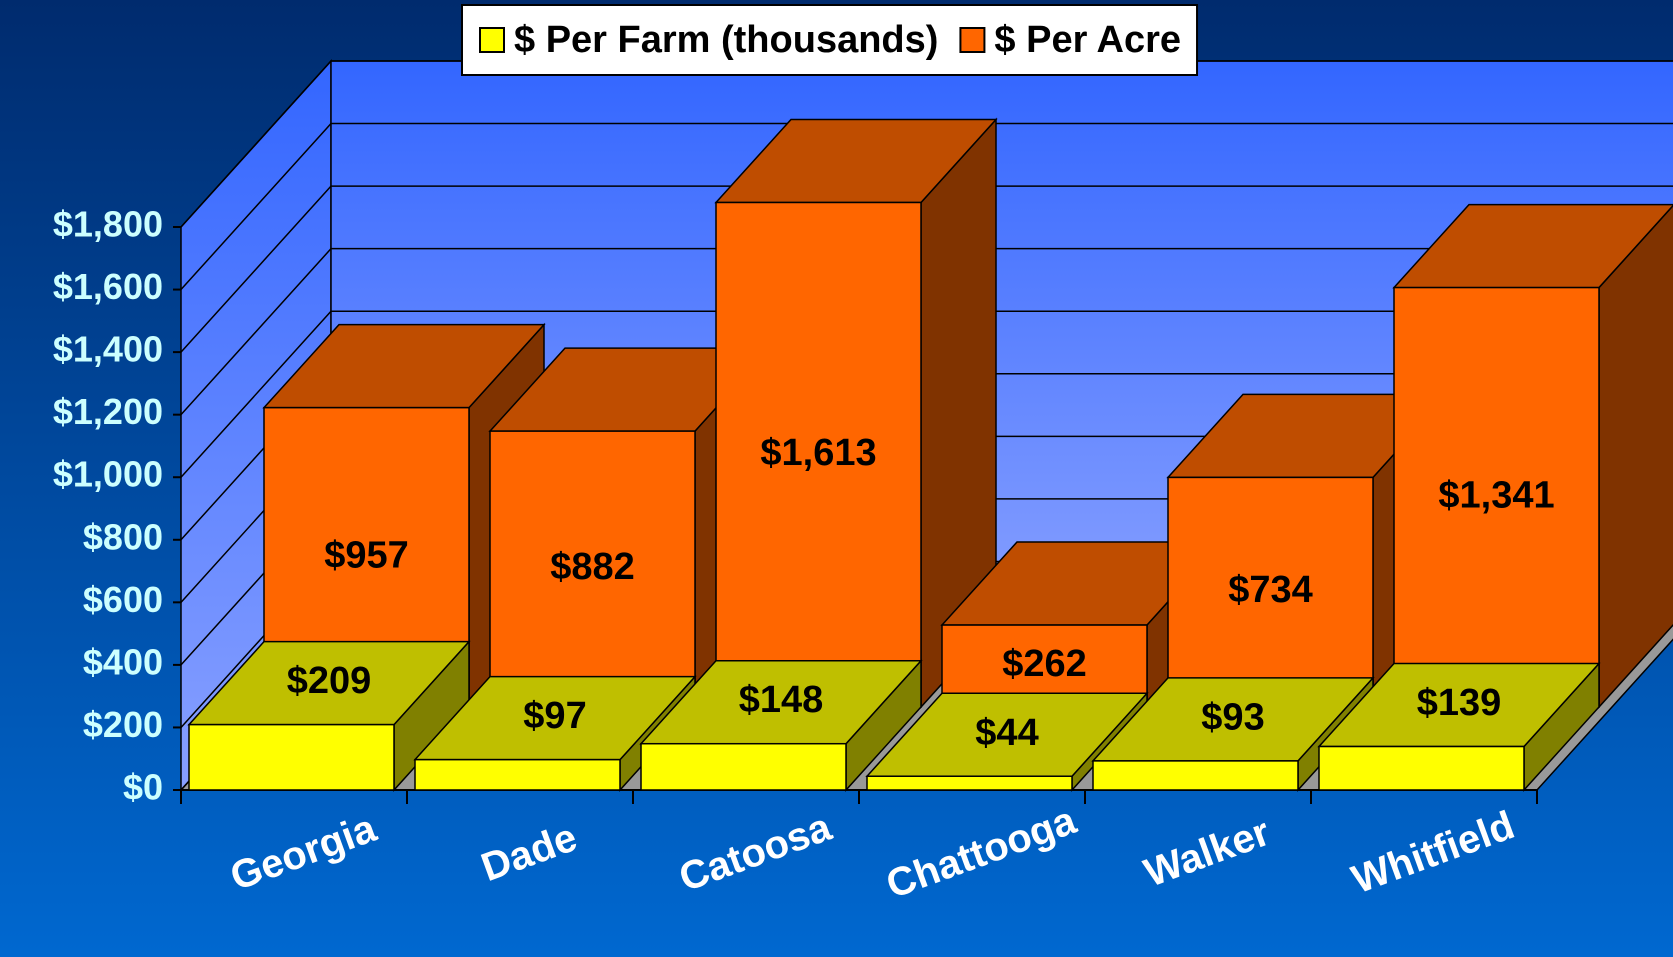 The height and width of the screenshot is (957, 1673). Describe the element at coordinates (1087, 40) in the screenshot. I see `legend-label: $ Per Acre` at that location.